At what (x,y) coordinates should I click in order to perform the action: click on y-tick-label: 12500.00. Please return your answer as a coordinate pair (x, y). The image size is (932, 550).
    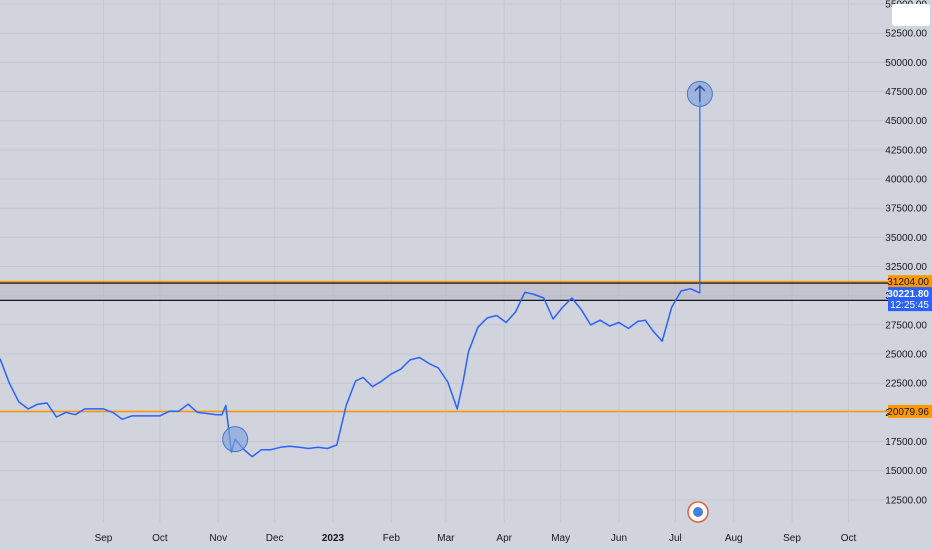
    Looking at the image, I should click on (906, 500).